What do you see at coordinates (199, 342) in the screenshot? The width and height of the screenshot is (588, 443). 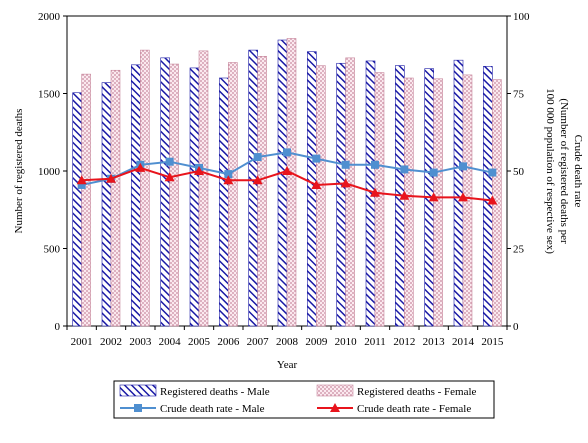 I see `x-tick-label: 2005` at bounding box center [199, 342].